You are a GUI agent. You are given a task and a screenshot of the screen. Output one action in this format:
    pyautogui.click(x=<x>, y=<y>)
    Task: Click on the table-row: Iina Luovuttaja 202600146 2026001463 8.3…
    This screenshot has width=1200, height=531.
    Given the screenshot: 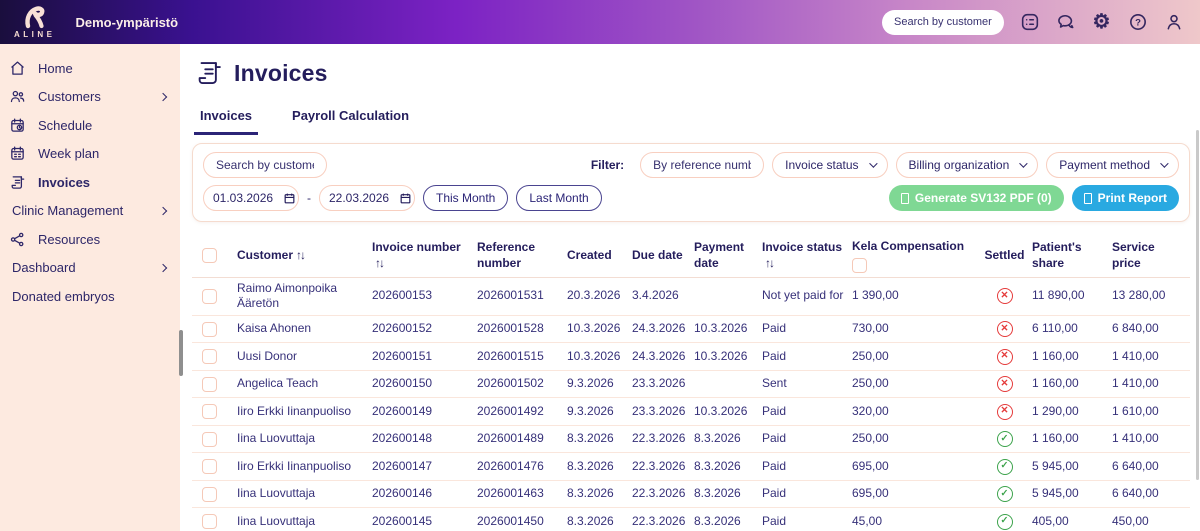 What is the action you would take?
    pyautogui.click(x=691, y=495)
    